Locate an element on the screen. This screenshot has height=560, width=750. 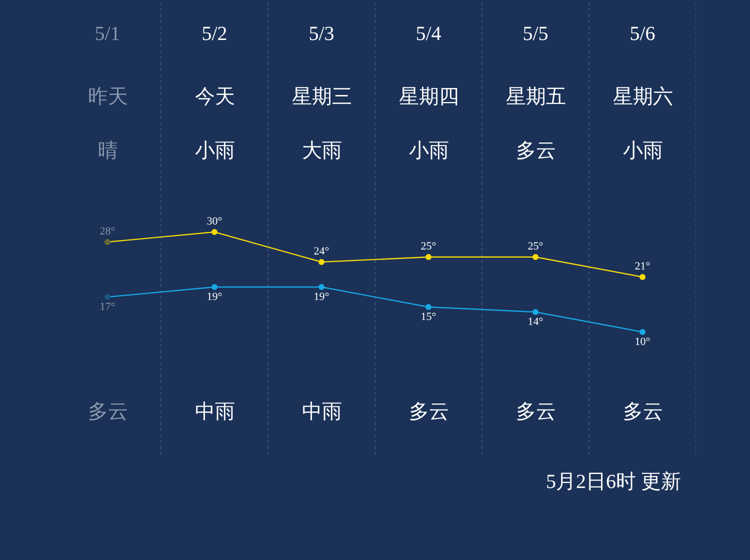
text: 大雨 is located at coordinates (322, 151).